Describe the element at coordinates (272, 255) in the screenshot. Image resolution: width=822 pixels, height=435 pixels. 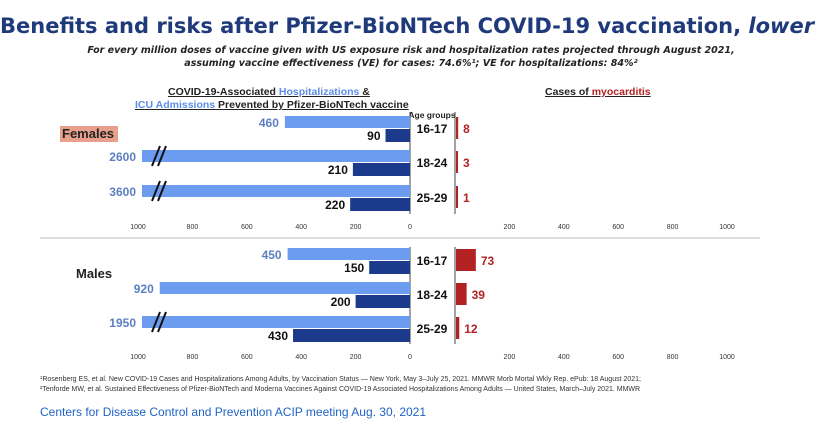
I see `males-hosp-value-16-17: 450` at that location.